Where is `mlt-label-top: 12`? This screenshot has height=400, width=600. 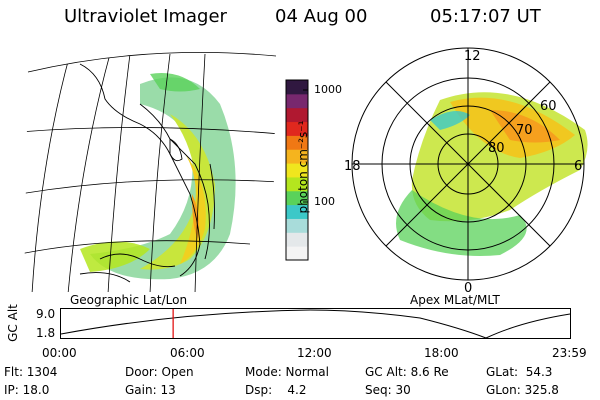
mlt-label-top: 12 is located at coordinates (472, 56).